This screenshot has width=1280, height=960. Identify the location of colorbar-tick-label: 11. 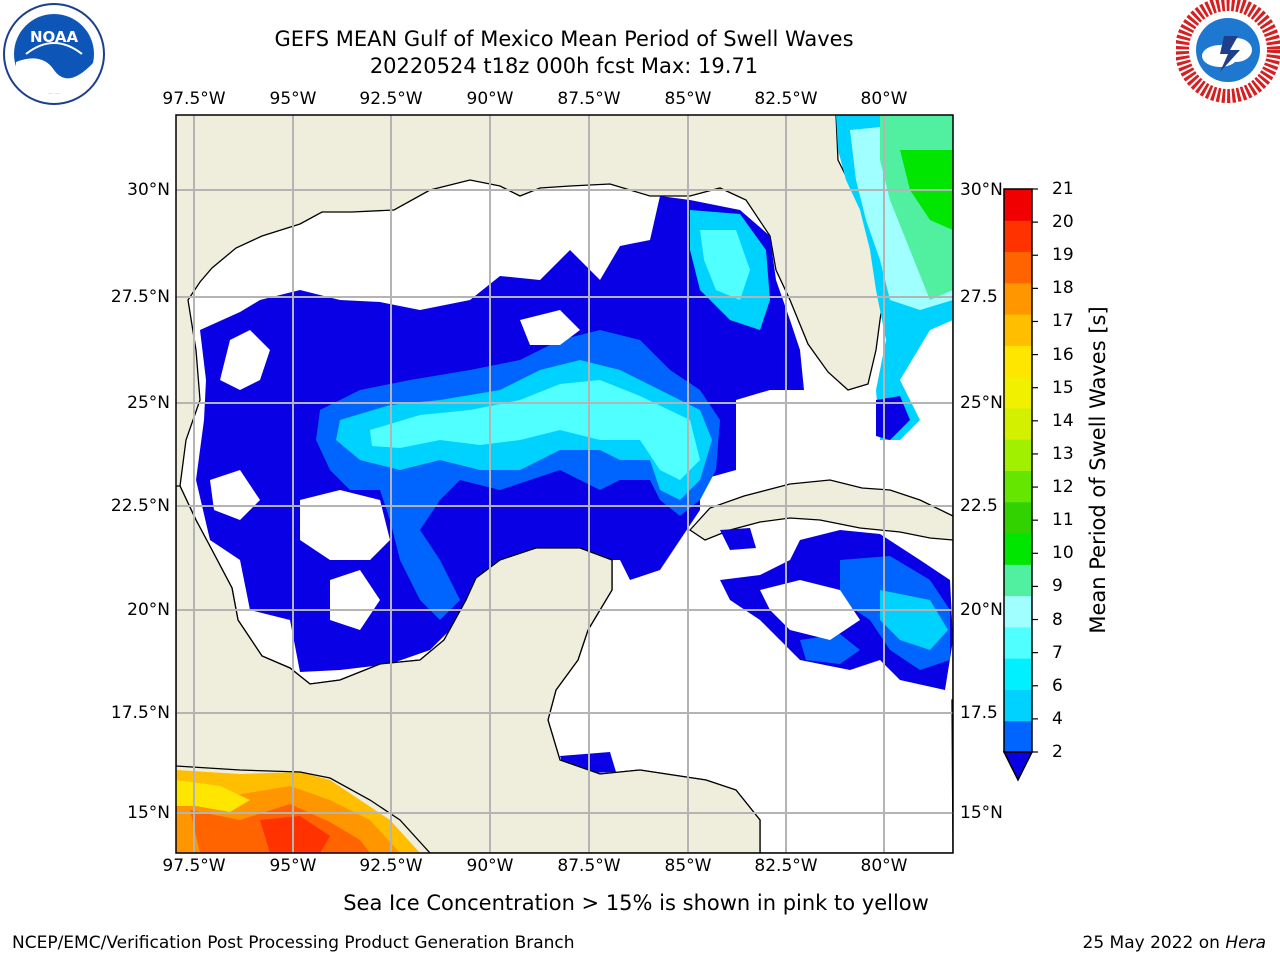
(1063, 520).